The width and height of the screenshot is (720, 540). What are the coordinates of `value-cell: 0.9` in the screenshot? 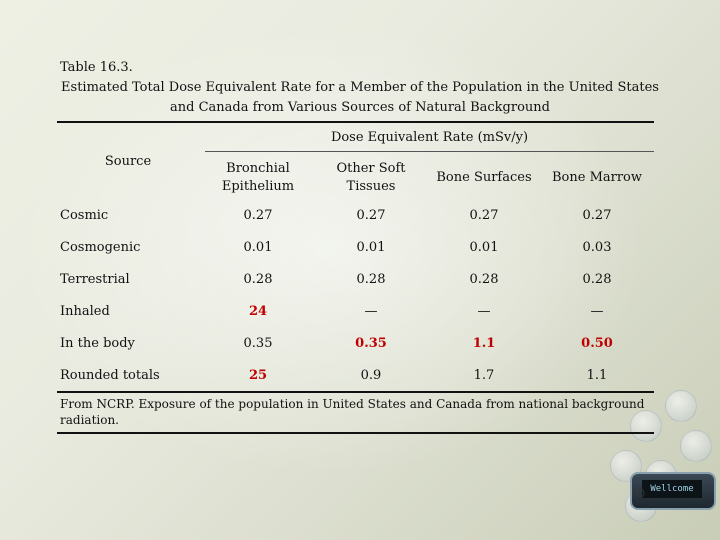 It's located at (371, 375).